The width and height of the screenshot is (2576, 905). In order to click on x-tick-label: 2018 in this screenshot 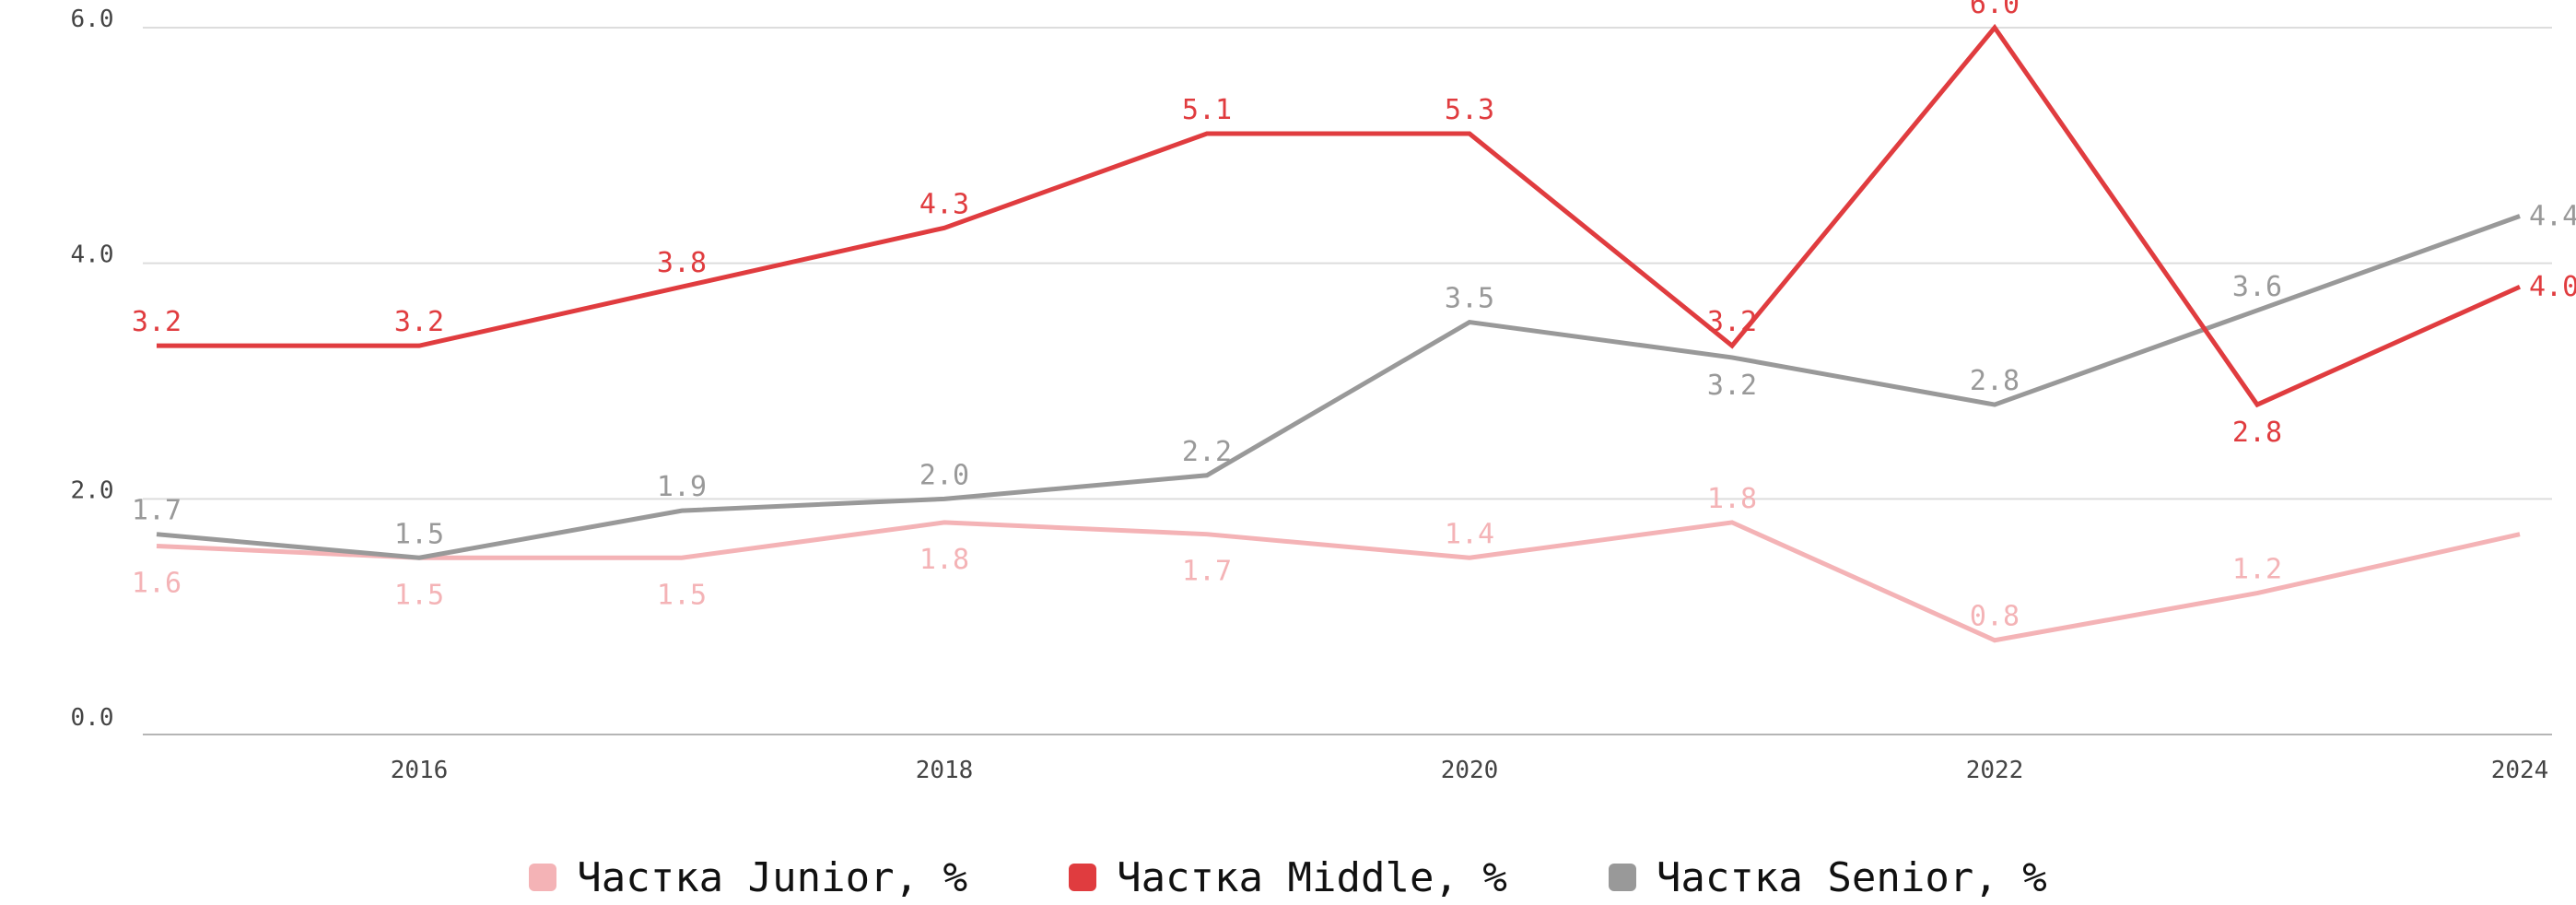, I will do `click(945, 770)`.